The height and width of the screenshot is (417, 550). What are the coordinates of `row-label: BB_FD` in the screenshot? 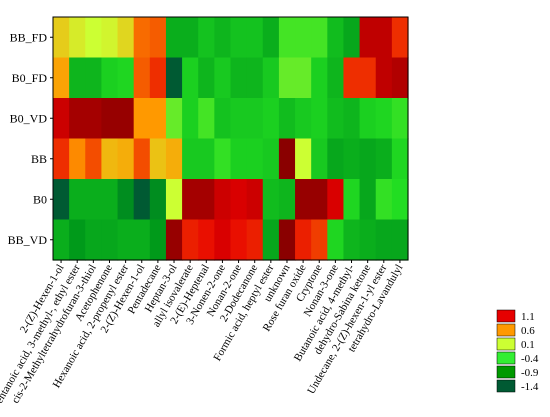 It's located at (29, 37).